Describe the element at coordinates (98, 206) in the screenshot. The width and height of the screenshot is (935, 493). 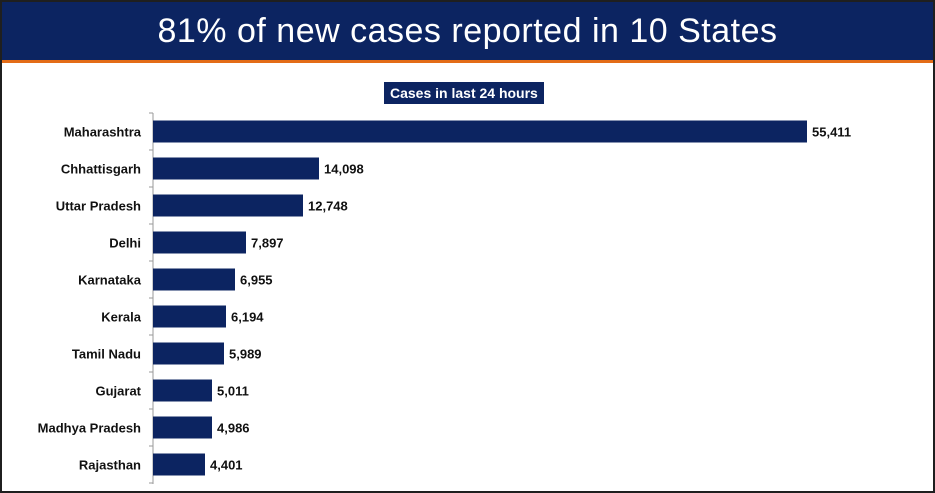
I see `category-label: Uttar Pradesh` at that location.